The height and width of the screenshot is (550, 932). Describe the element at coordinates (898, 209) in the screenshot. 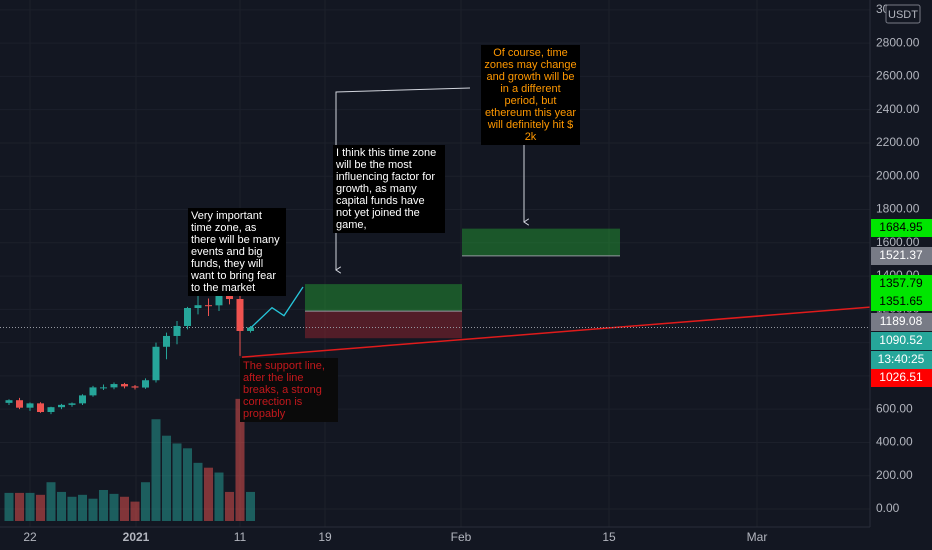

I see `y-tick-label: 1800.00` at that location.